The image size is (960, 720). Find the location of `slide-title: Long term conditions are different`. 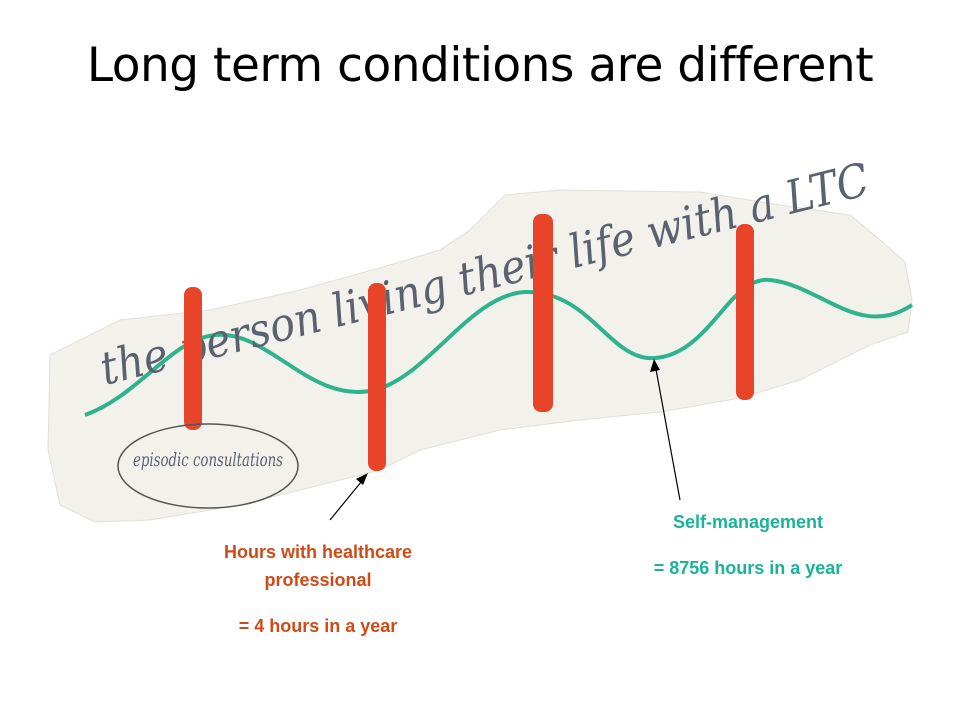

slide-title: Long term conditions are different is located at coordinates (480, 65).